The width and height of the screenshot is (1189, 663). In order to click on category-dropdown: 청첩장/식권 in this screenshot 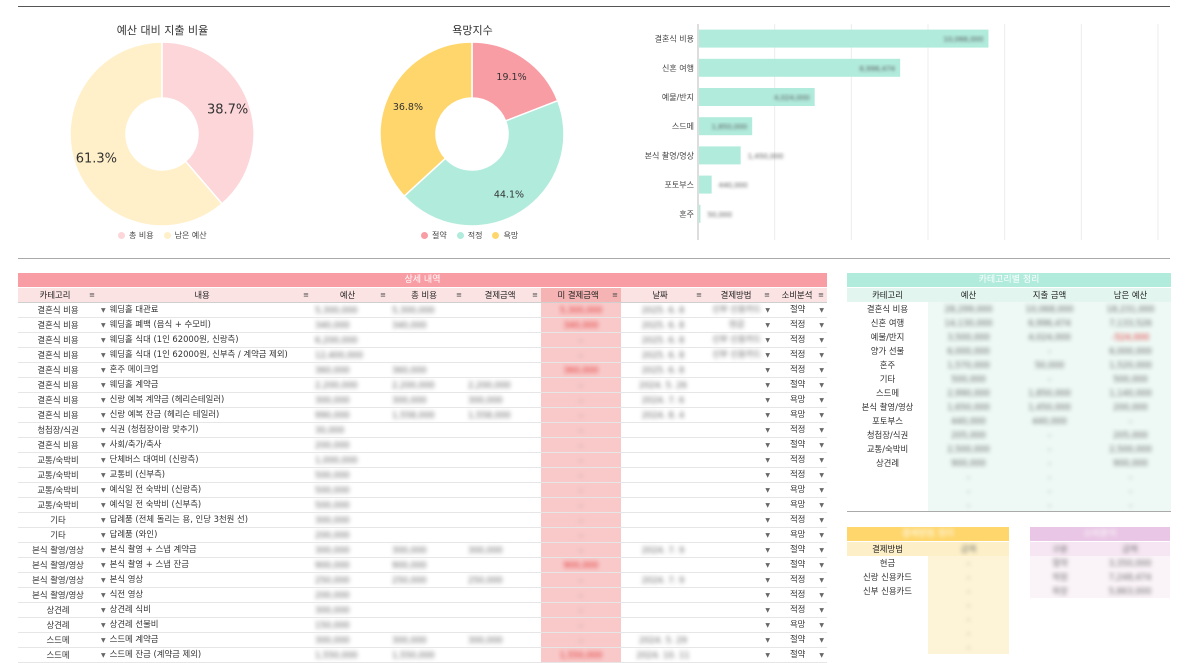, I will do `click(58, 430)`.